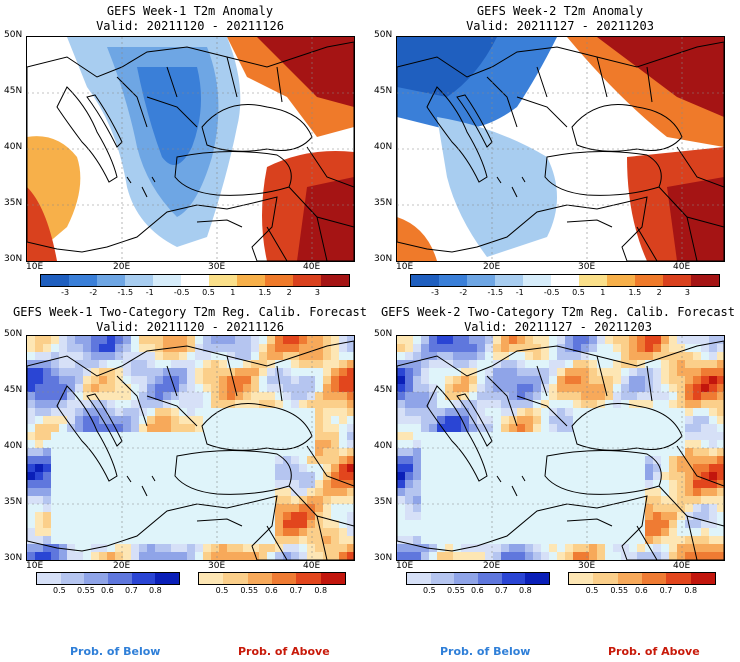 Image resolution: width=740 pixels, height=662 pixels. Describe the element at coordinates (284, 651) in the screenshot. I see `prob-above-label-1: Prob. of Above` at that location.